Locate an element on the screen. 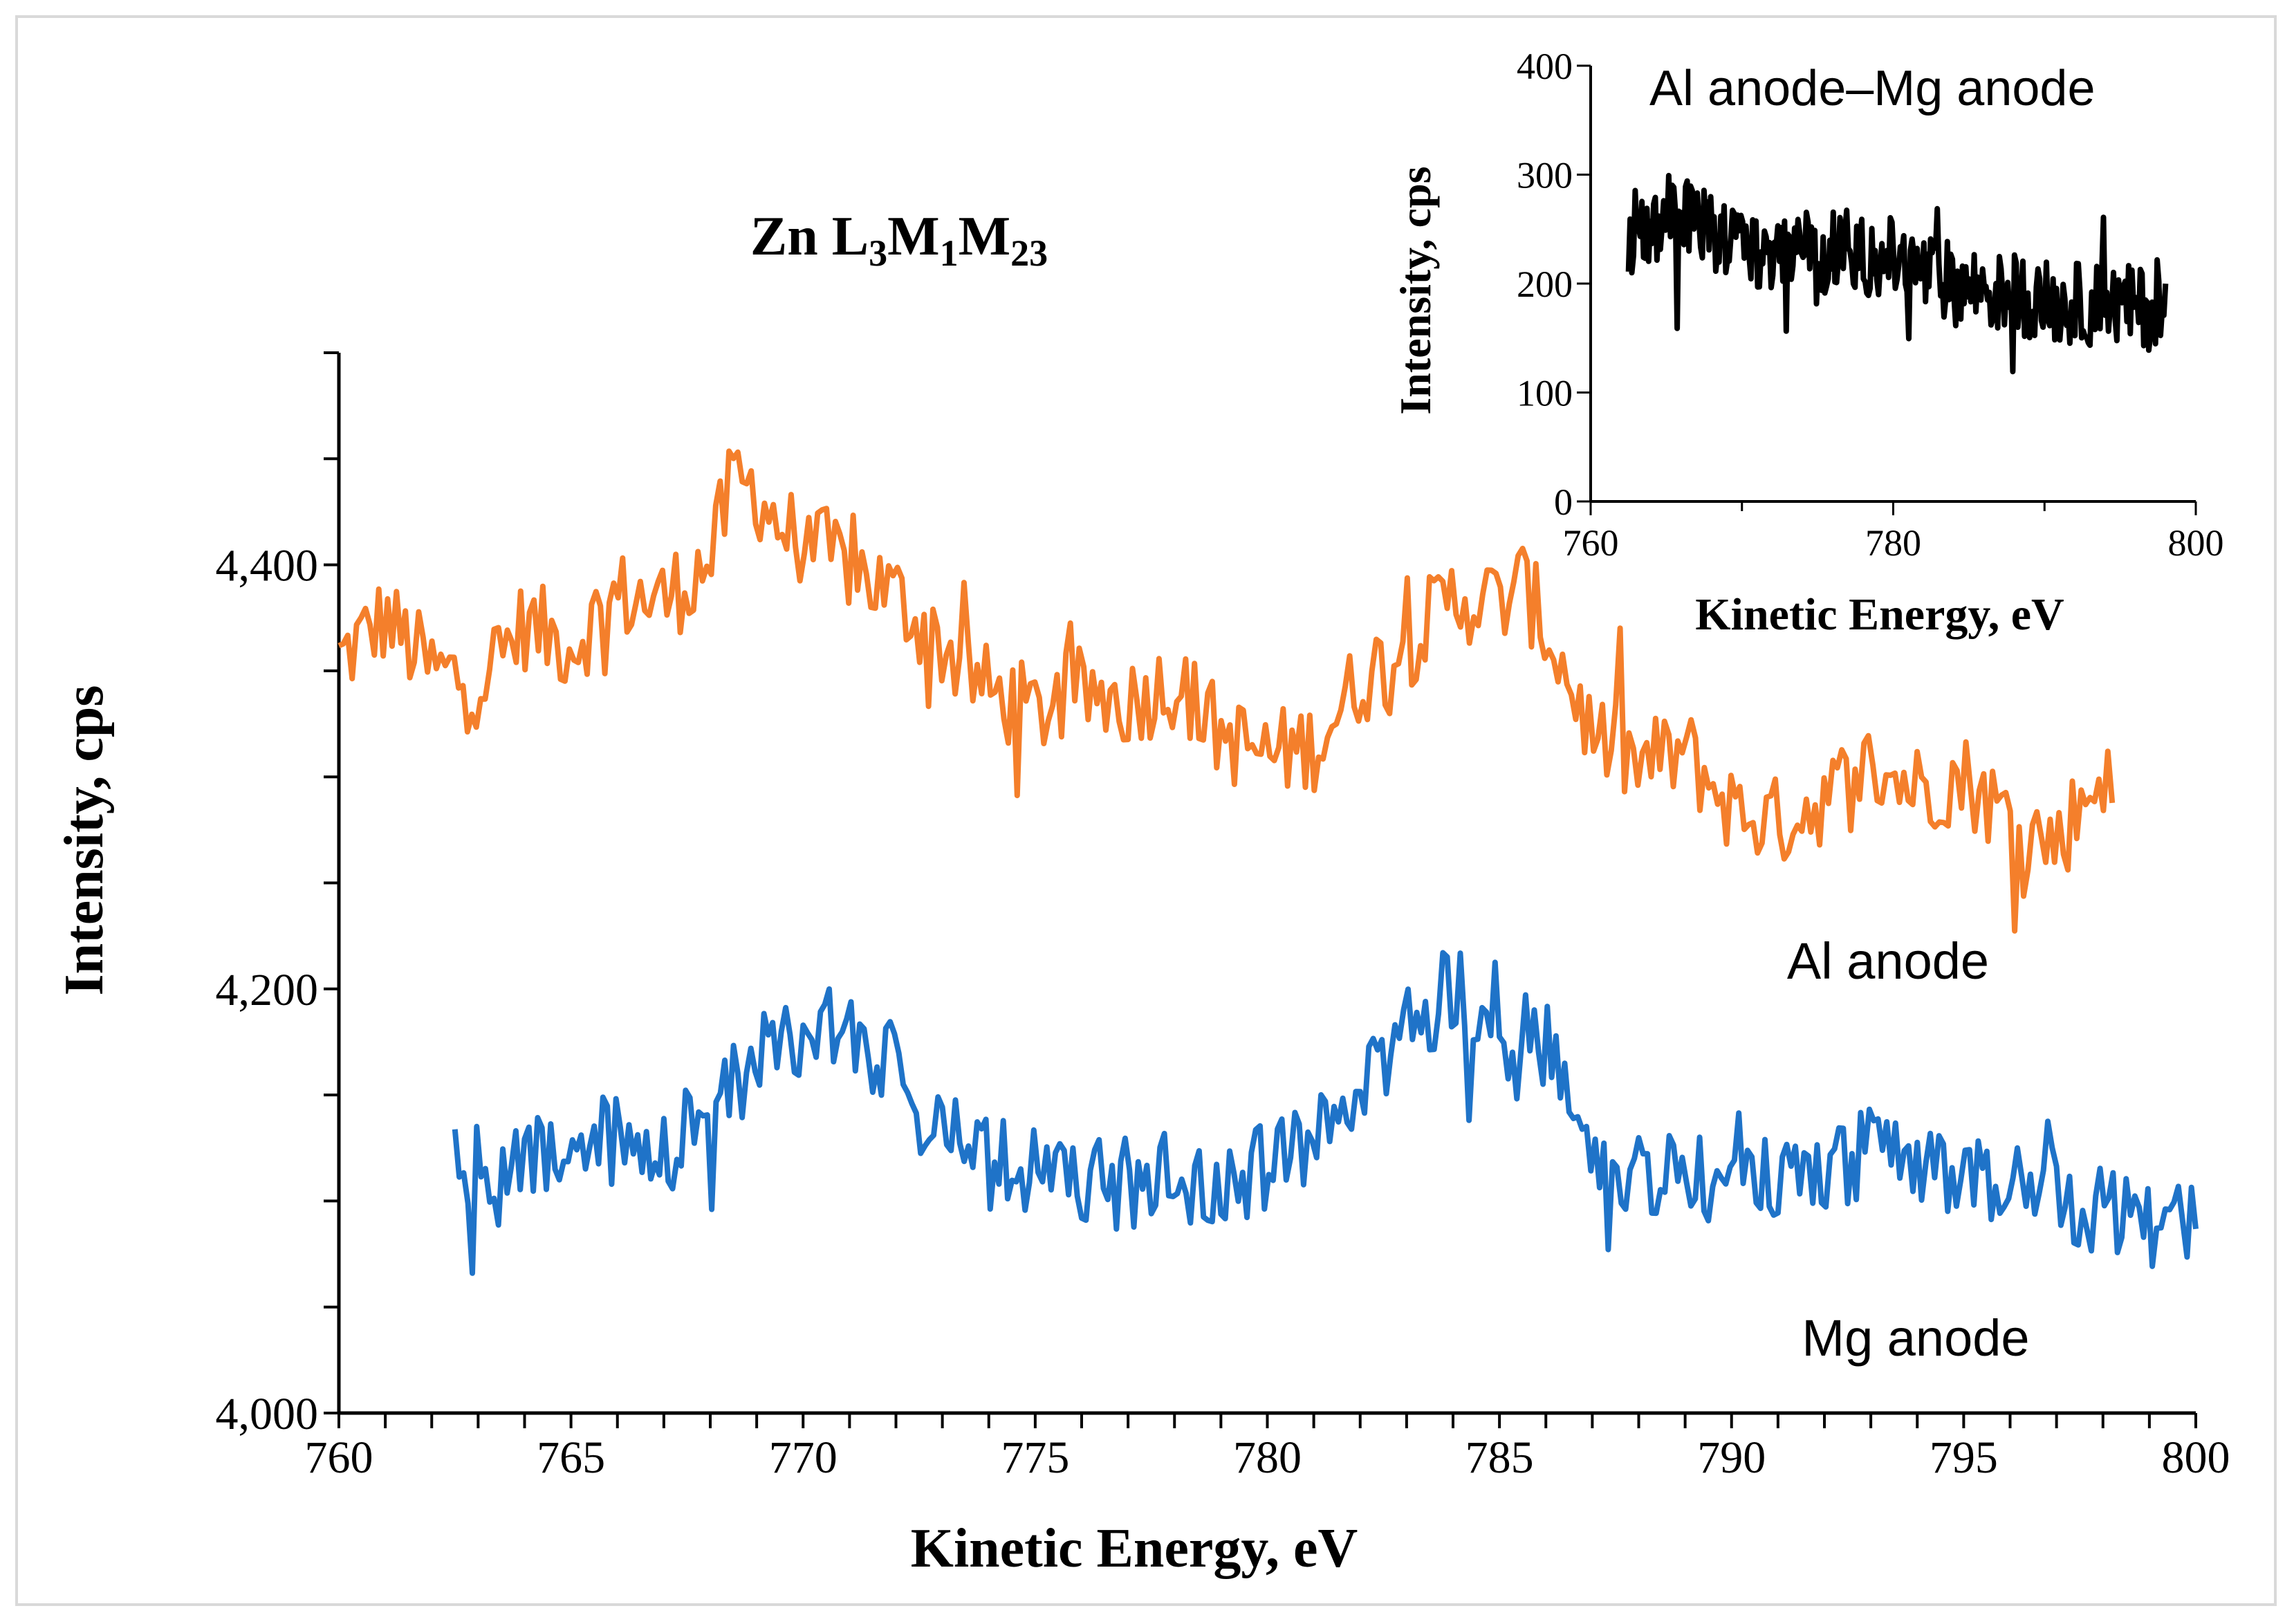  y-tick-label: 4,400 is located at coordinates (267, 566).